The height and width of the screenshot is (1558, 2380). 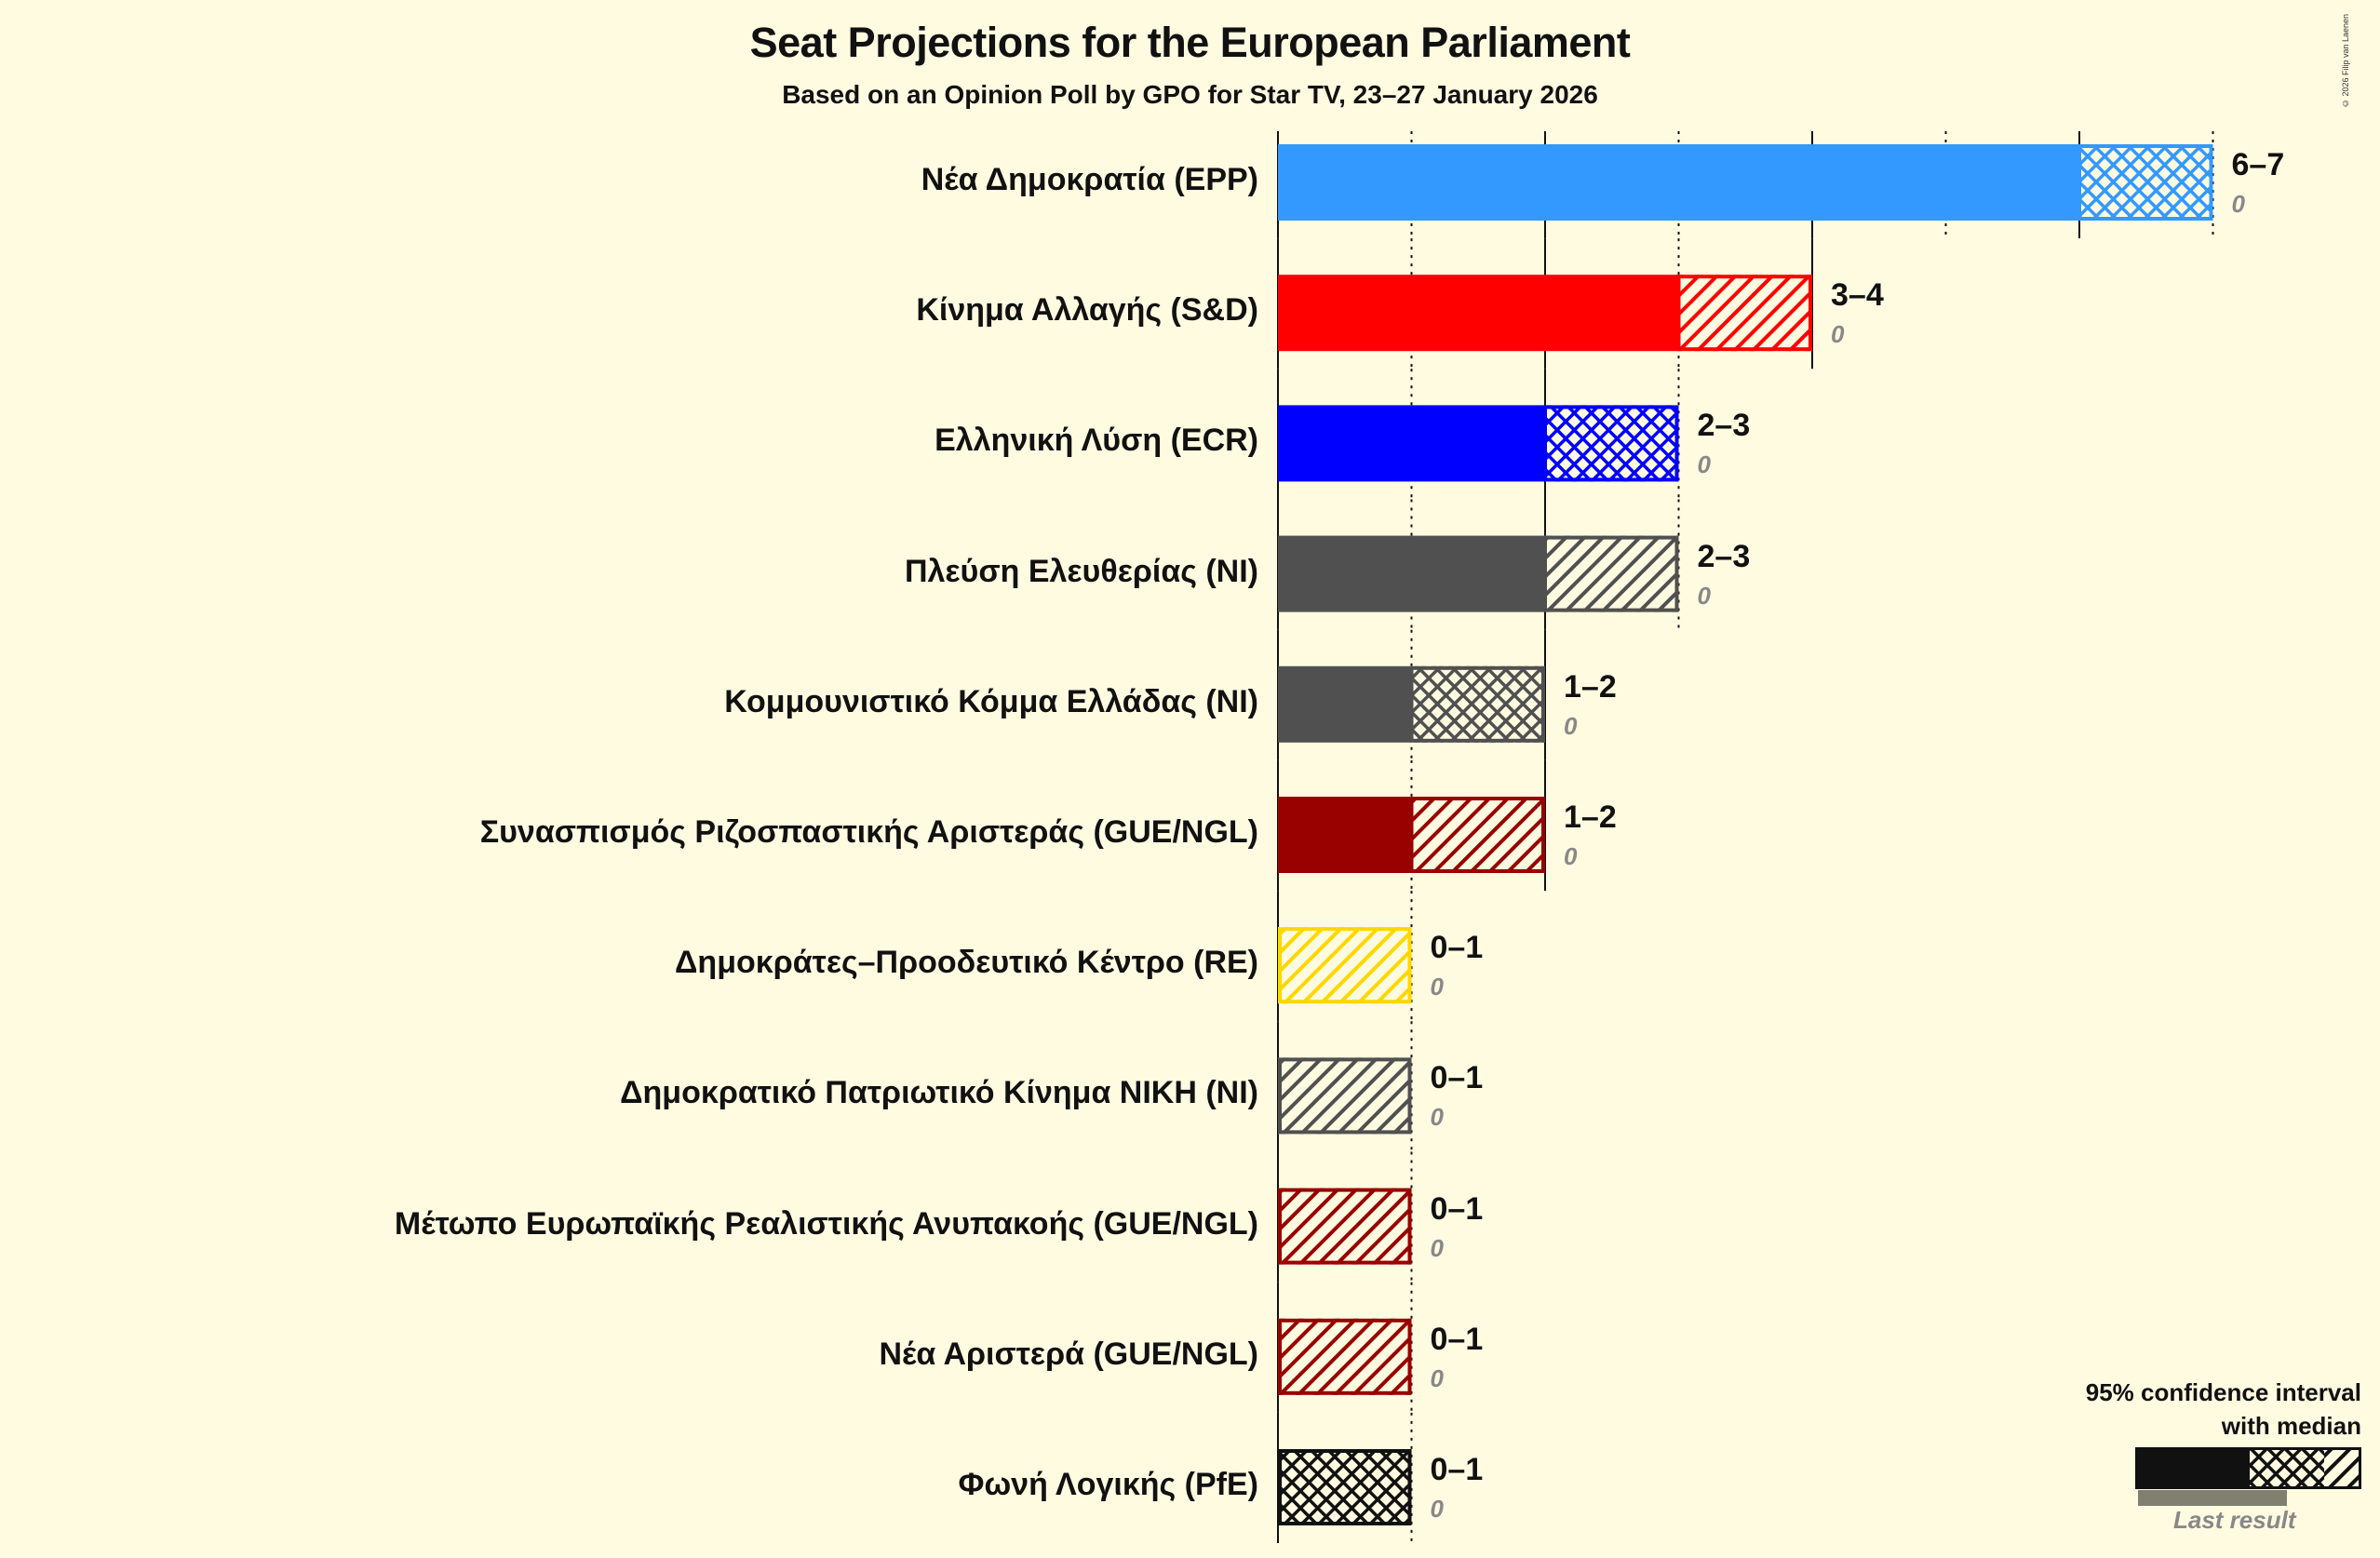 I want to click on legend-hatch, so click(x=2342, y=1468).